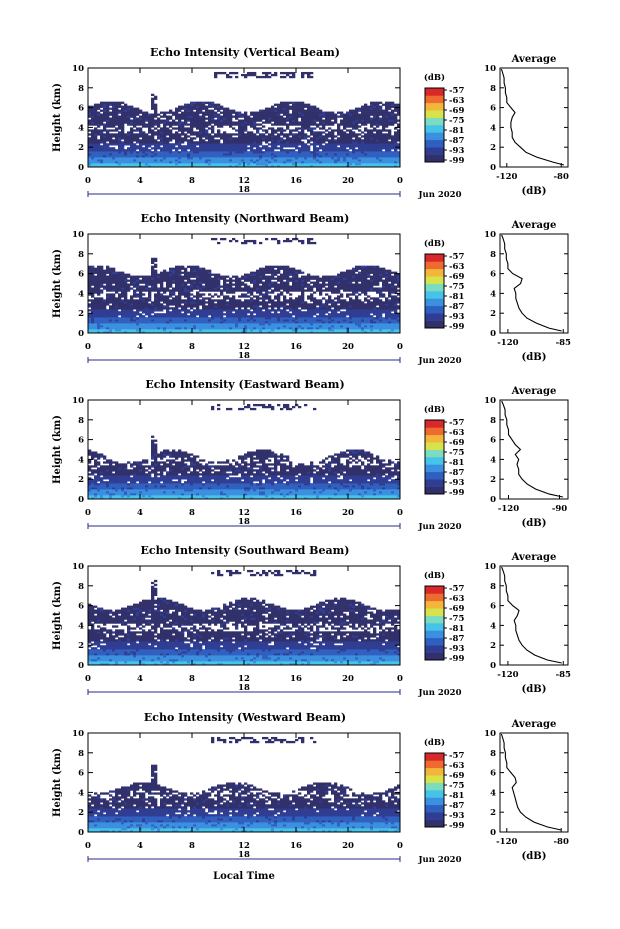 Image resolution: width=620 pixels, height=929 pixels. Describe the element at coordinates (534, 615) in the screenshot. I see `profile-frame` at that location.